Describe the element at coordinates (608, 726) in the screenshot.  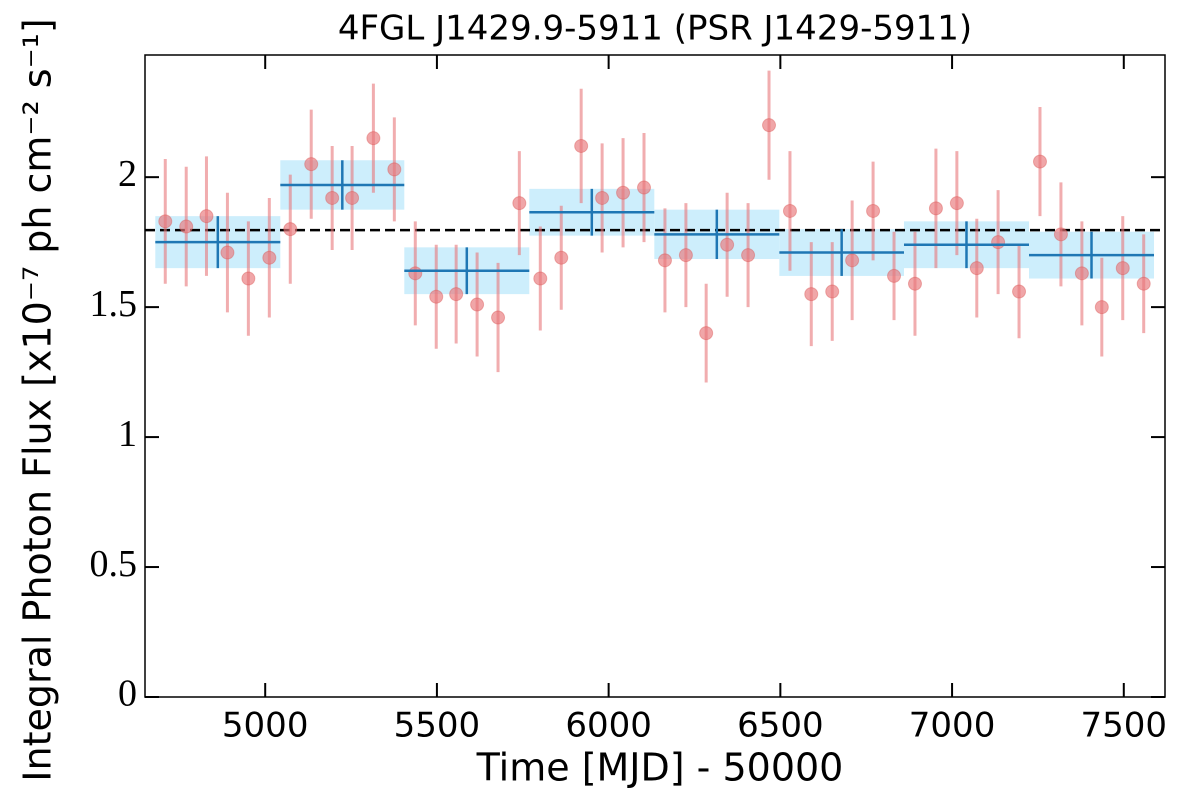
I see `x-tick-label: 6000` at that location.